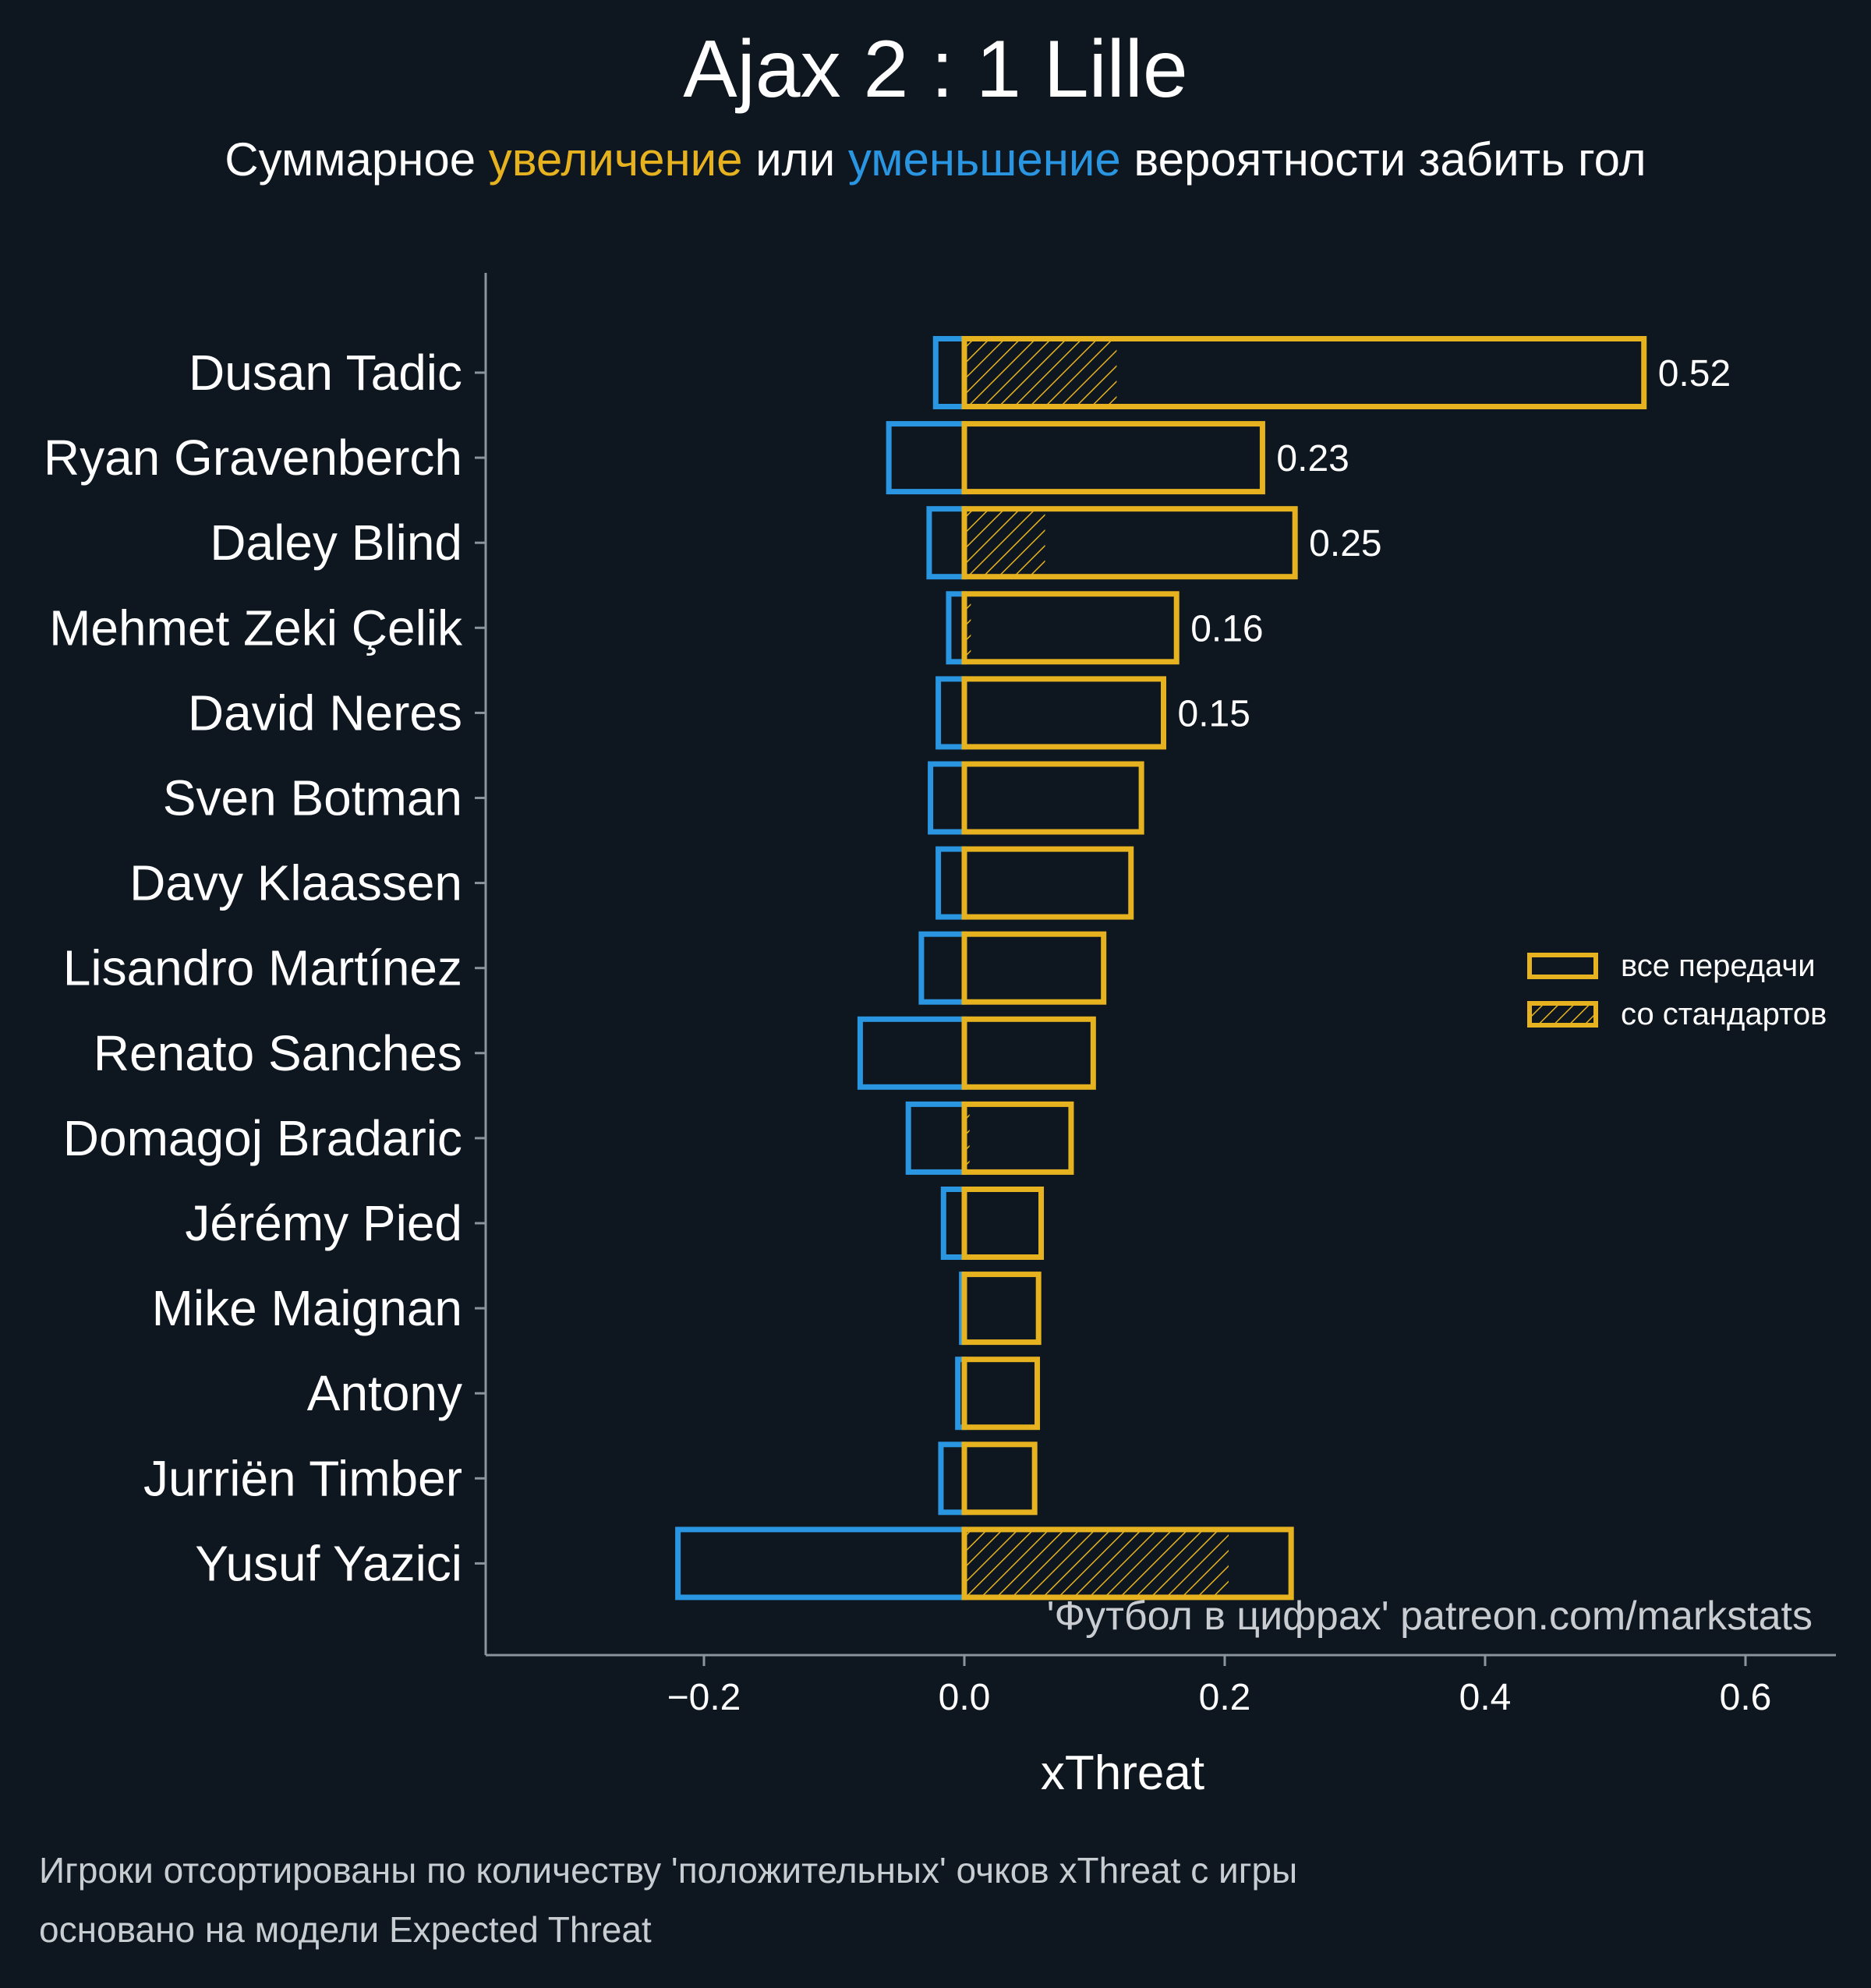 The height and width of the screenshot is (1988, 1871). Describe the element at coordinates (1214, 713) in the screenshot. I see `data-label: 0.15` at that location.